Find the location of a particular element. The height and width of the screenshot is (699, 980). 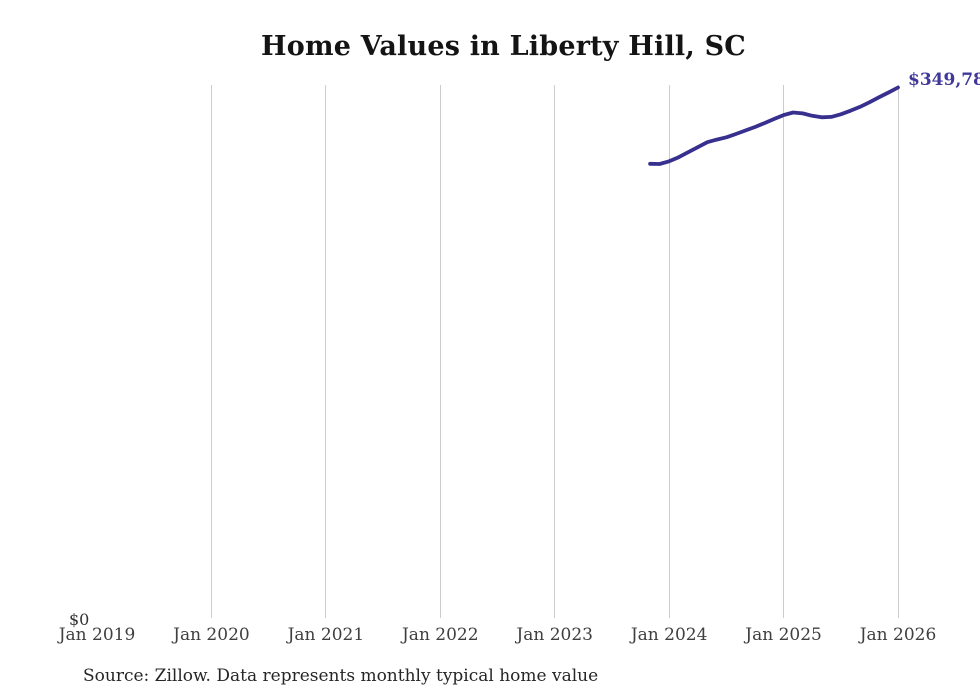

x-axis-tick-label: Jan 2026 is located at coordinates (898, 635).